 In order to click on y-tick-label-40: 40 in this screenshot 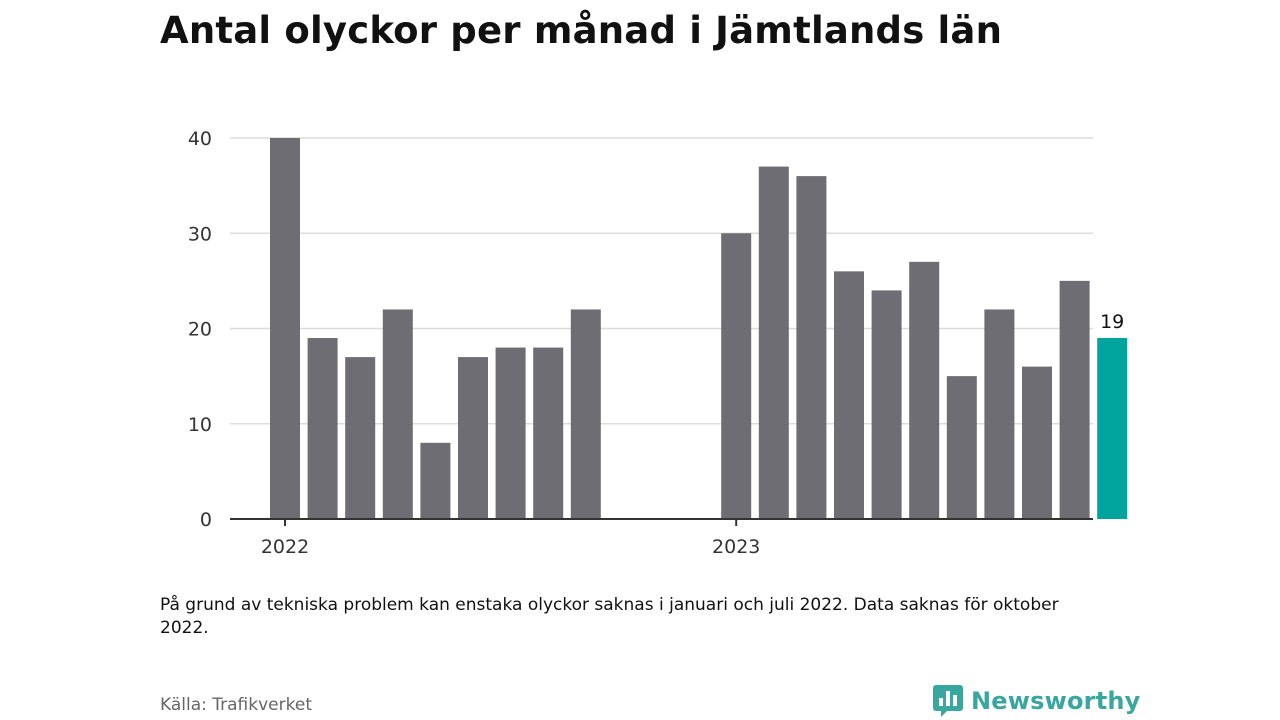, I will do `click(200, 139)`.